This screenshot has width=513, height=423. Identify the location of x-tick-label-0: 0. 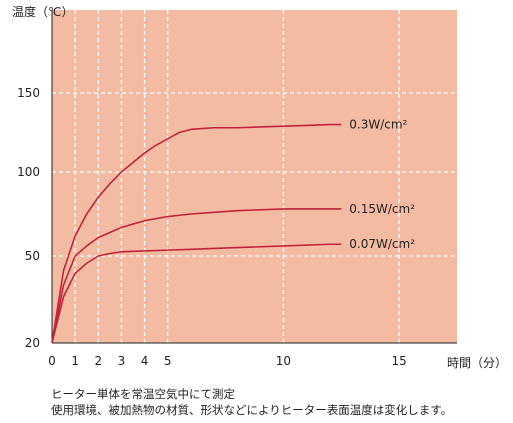
(52, 361).